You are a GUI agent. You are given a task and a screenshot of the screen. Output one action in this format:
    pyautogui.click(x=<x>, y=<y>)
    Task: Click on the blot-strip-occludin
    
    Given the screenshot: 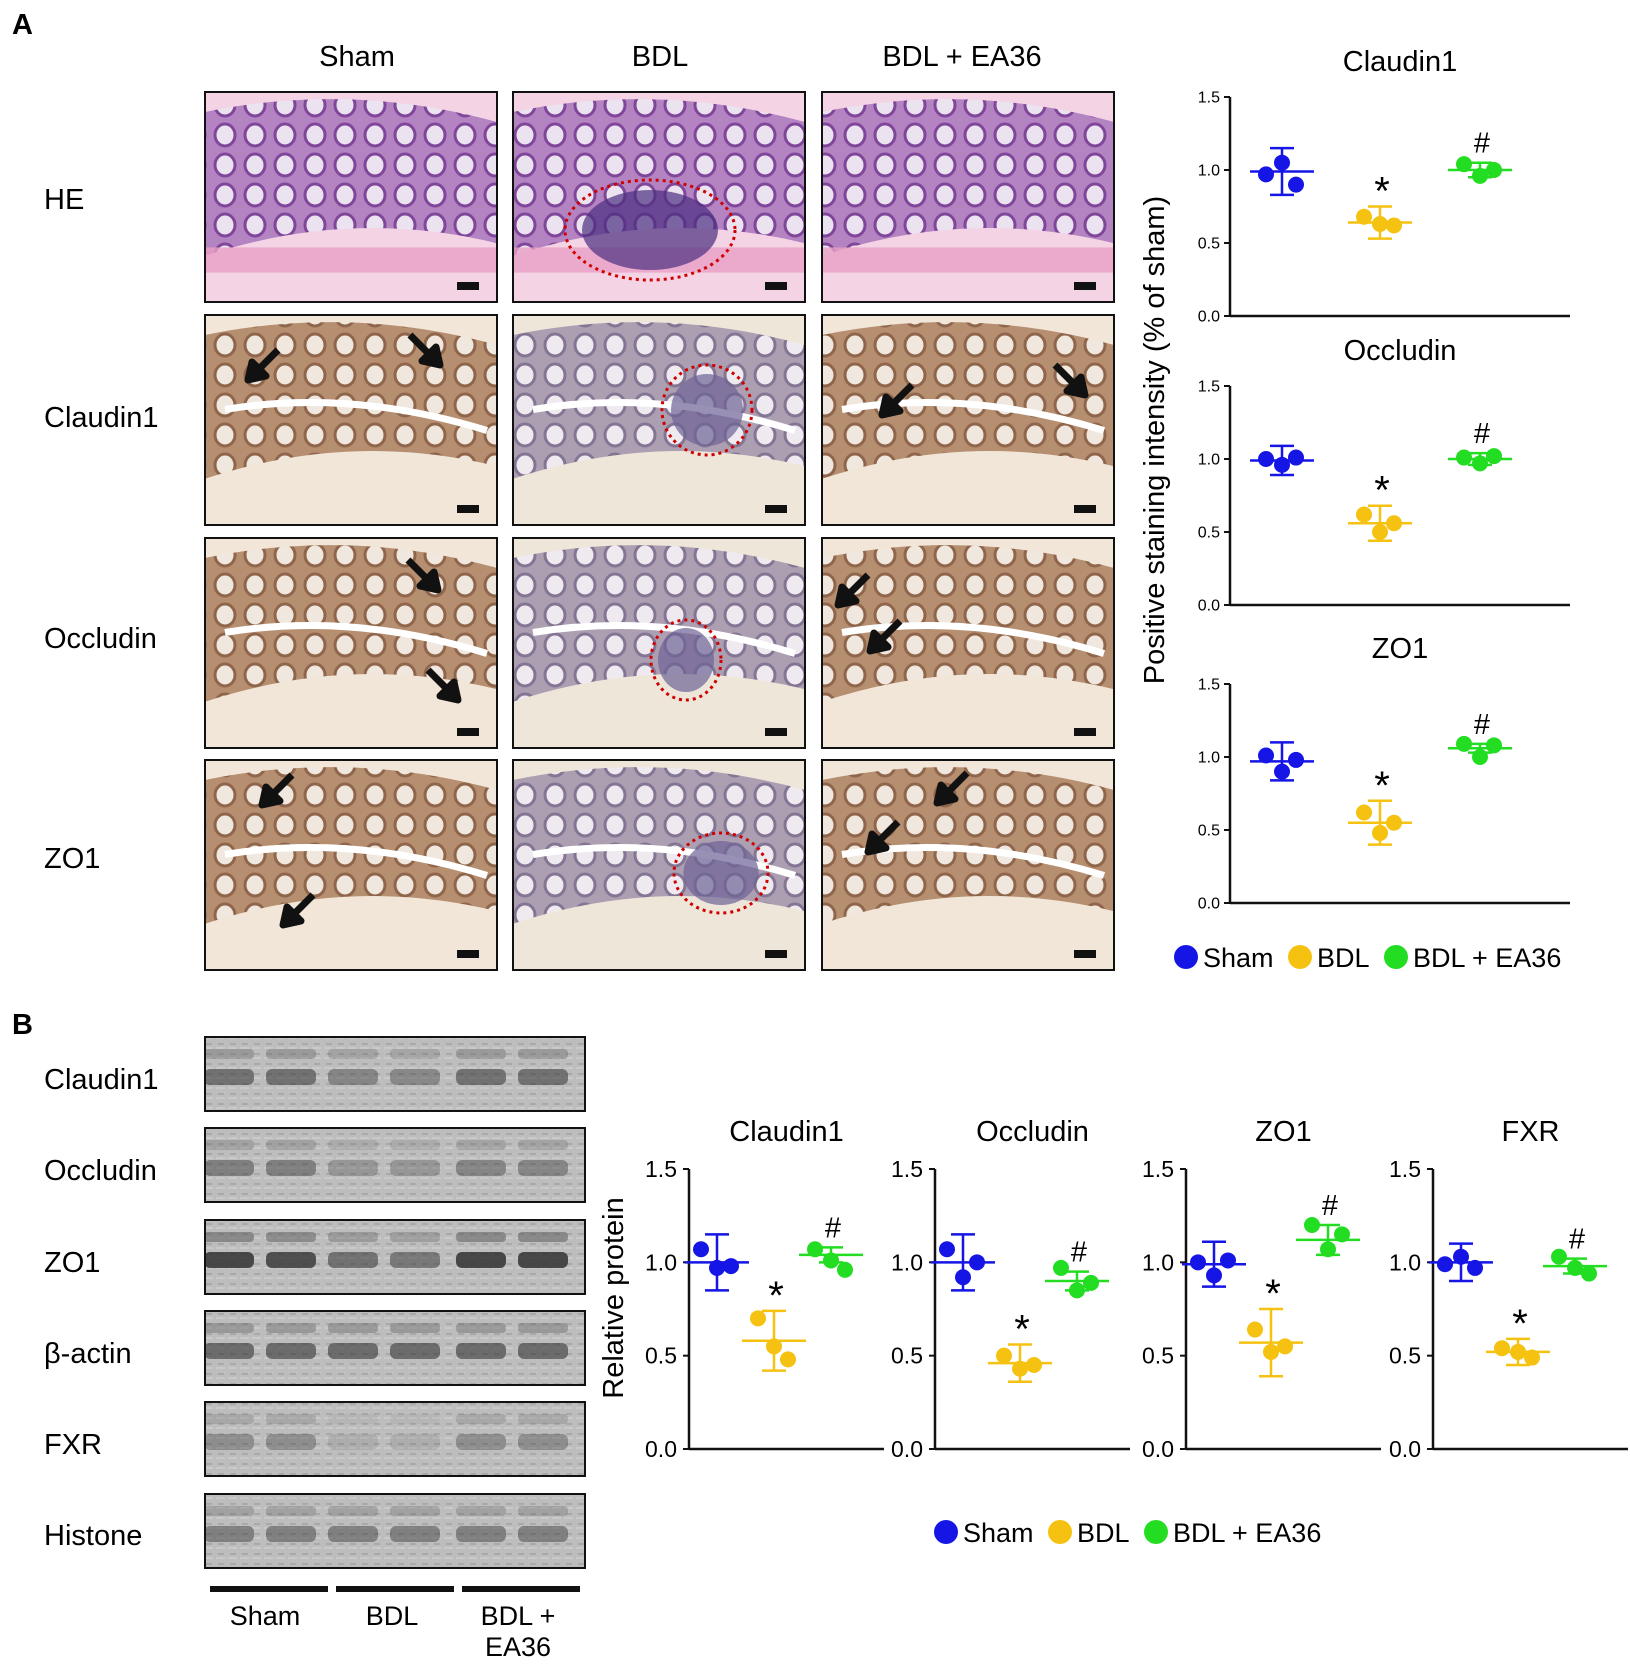 What is the action you would take?
    pyautogui.click(x=395, y=1165)
    